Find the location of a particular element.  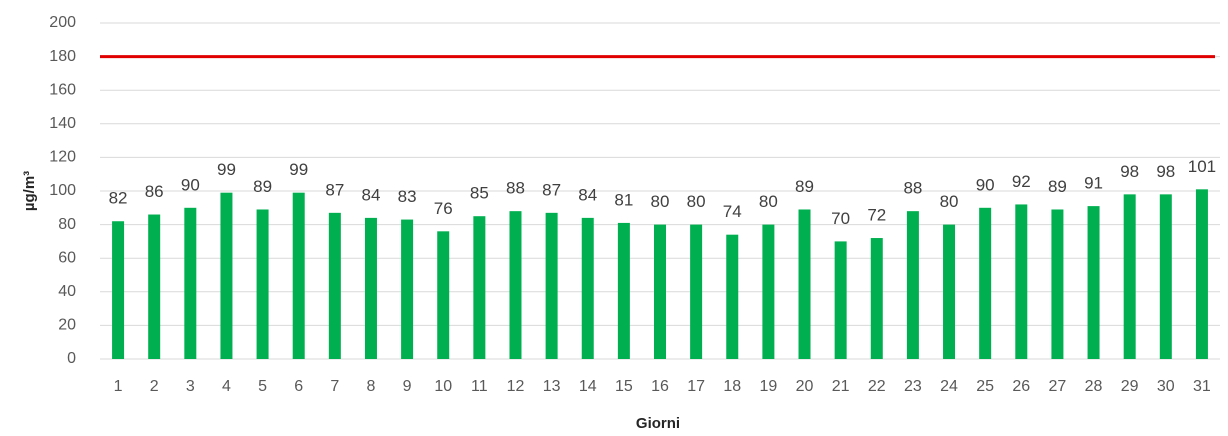

x-tick-label: 30 is located at coordinates (1166, 386).